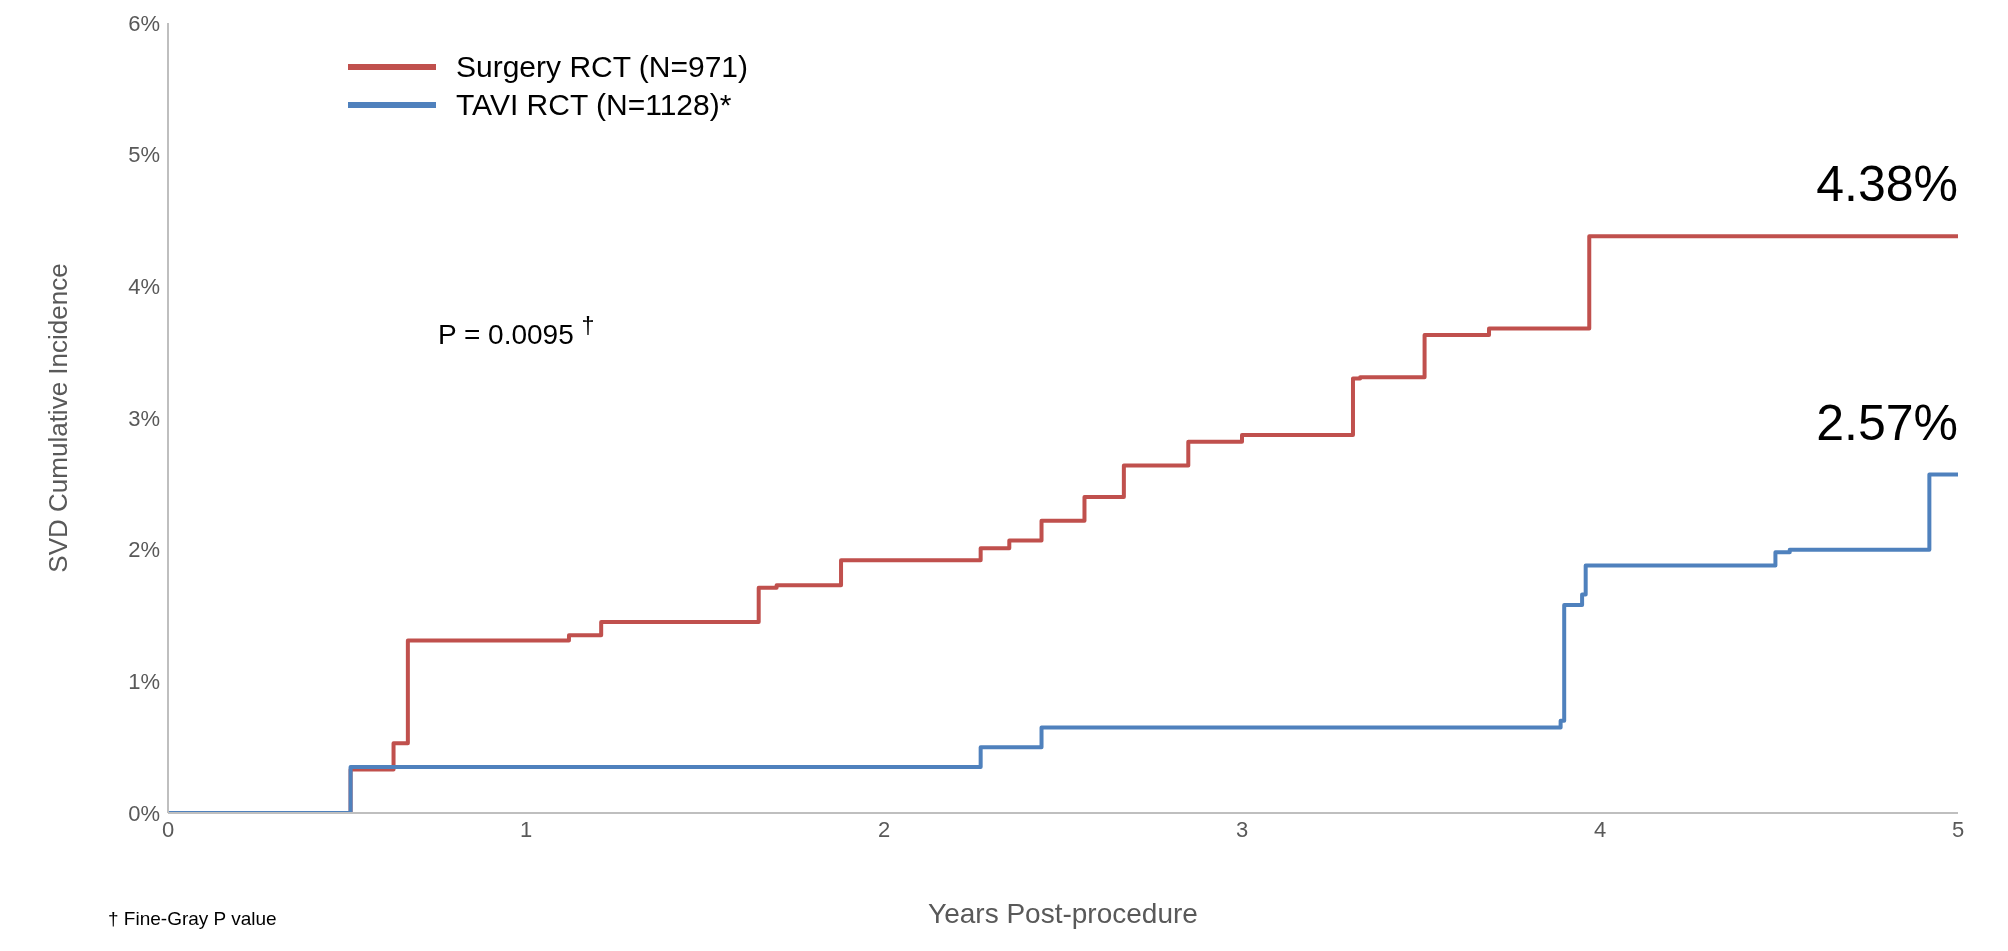 This screenshot has width=2008, height=951. I want to click on y-tick-label: 6%, so click(144, 23).